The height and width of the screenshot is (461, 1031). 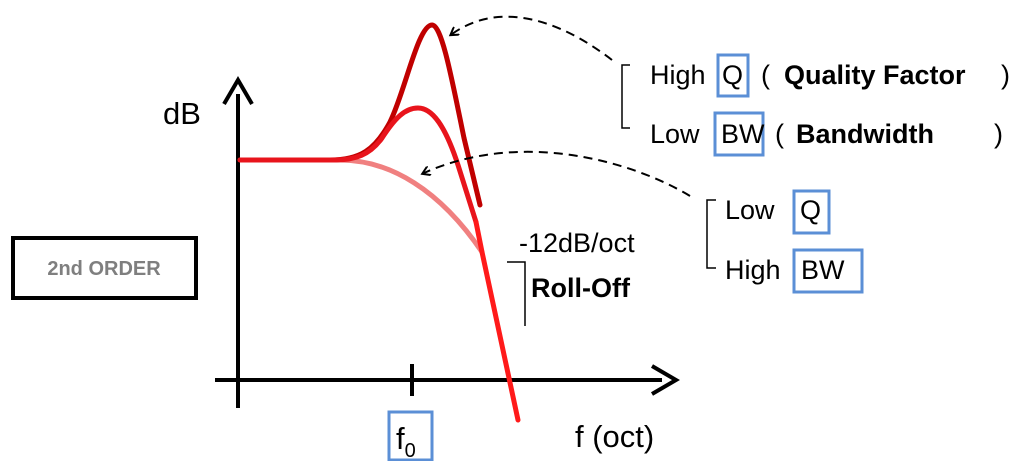 What do you see at coordinates (1005, 75) in the screenshot?
I see `high-q-paren-close: )` at bounding box center [1005, 75].